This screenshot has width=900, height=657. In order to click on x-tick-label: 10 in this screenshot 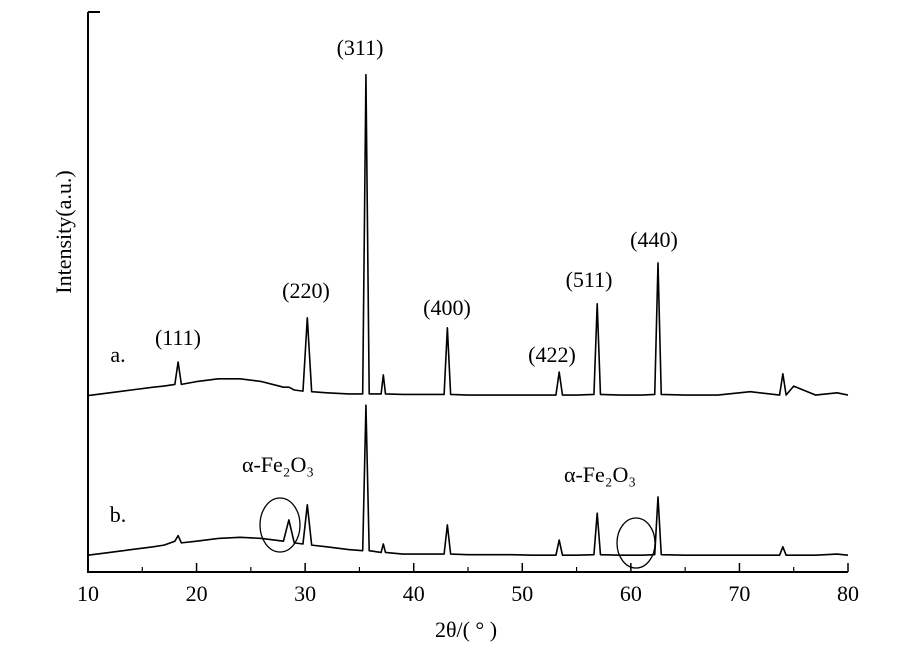, I will do `click(88, 593)`.